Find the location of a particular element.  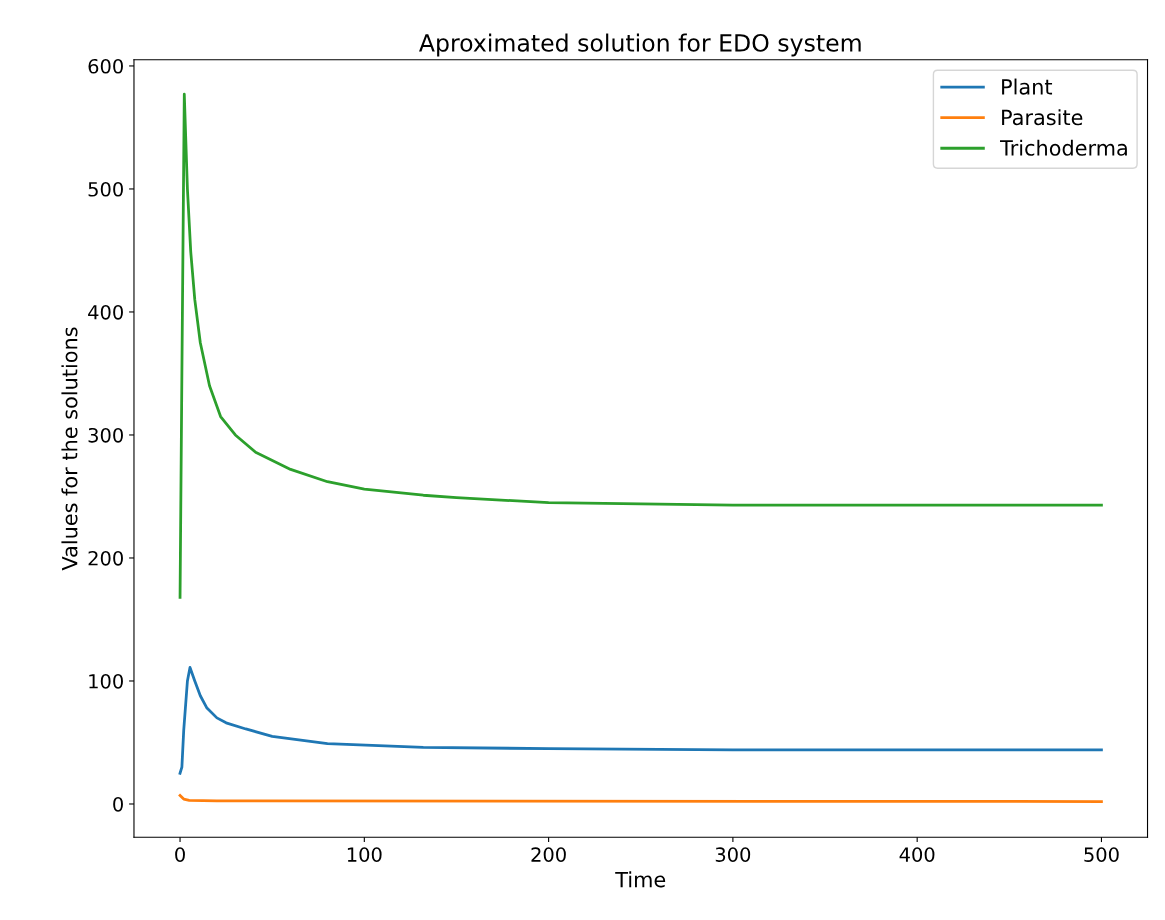

chart-title: Aproximated solution for EDO system is located at coordinates (640, 45).